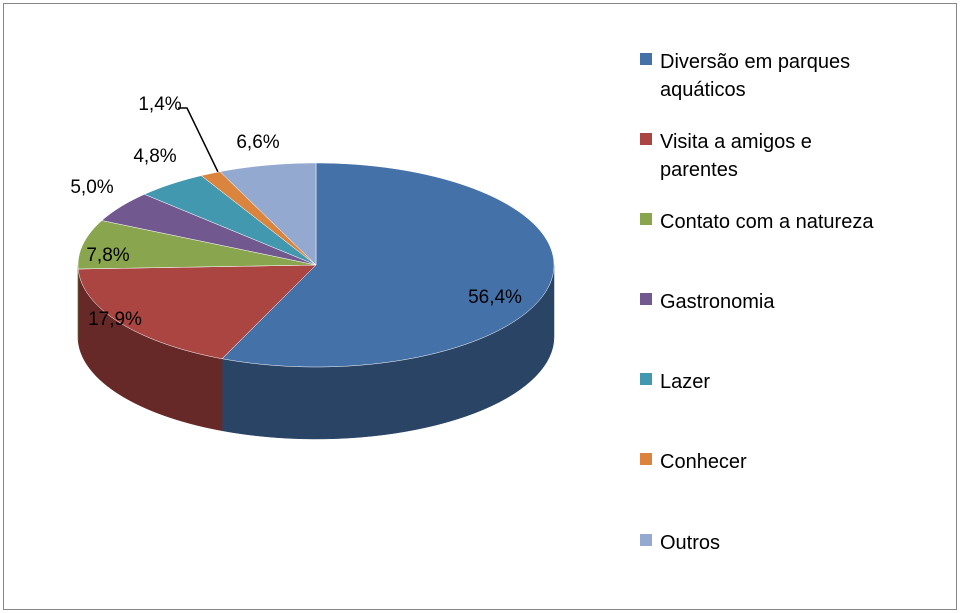 The height and width of the screenshot is (613, 960). What do you see at coordinates (765, 382) in the screenshot?
I see `legend-item: Lazer` at bounding box center [765, 382].